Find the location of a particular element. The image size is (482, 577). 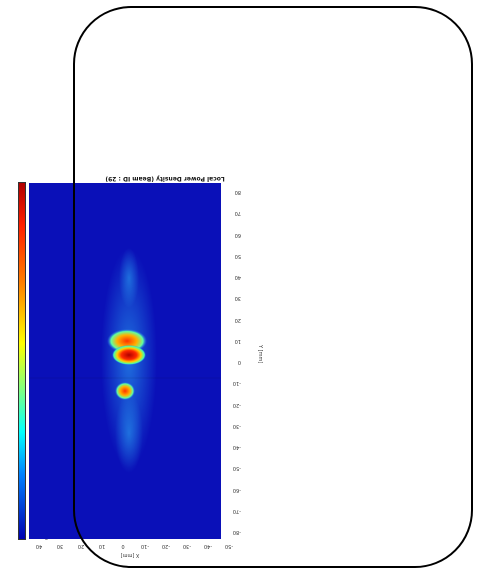

x-tick-label: -20 is located at coordinates (165, 546).